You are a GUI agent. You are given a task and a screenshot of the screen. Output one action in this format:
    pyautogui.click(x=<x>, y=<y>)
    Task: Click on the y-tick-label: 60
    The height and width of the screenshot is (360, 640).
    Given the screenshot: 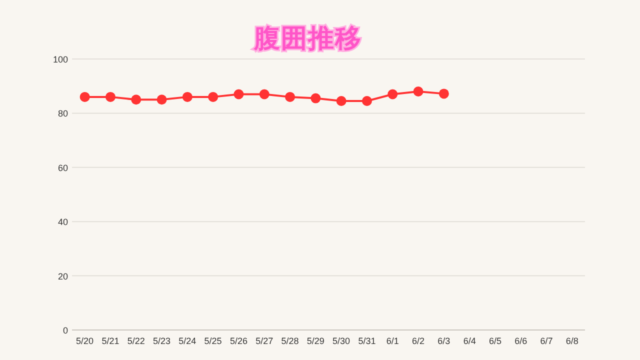 What is the action you would take?
    pyautogui.click(x=63, y=167)
    